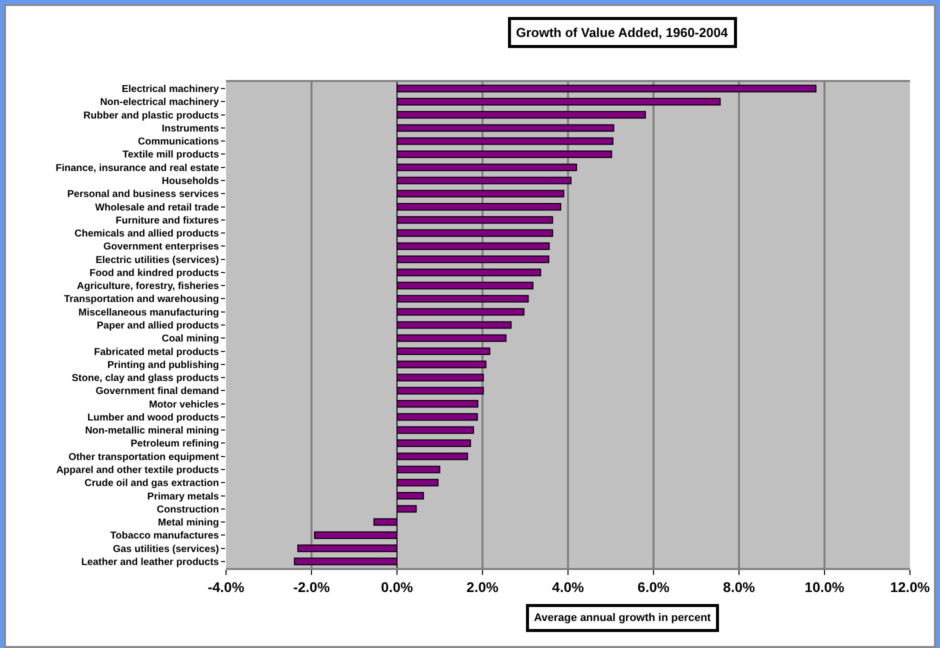 This screenshot has width=940, height=648. I want to click on y-tick-label: Paper and allied products, so click(158, 326).